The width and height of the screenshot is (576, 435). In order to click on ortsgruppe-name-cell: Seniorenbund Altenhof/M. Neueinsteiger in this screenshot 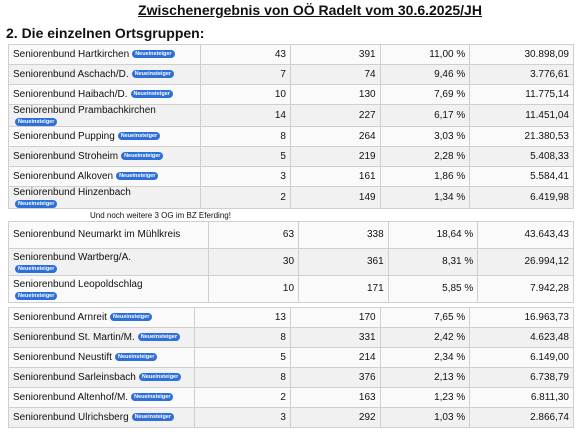, I will do `click(101, 397)`.